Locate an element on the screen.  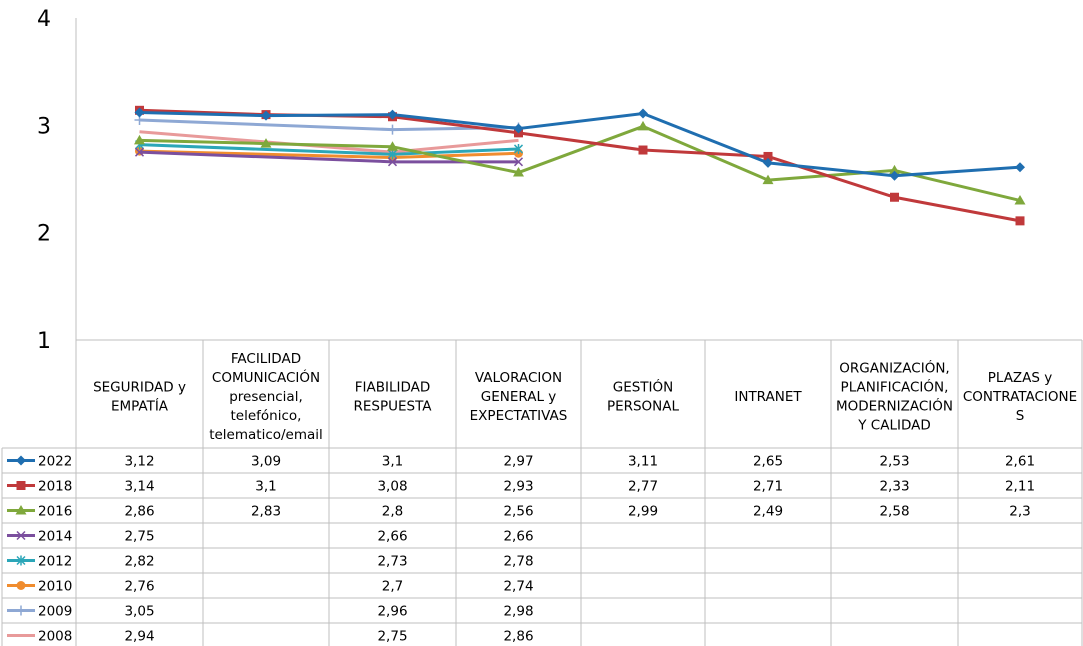
legend-entry: 2012 is located at coordinates (39, 562).